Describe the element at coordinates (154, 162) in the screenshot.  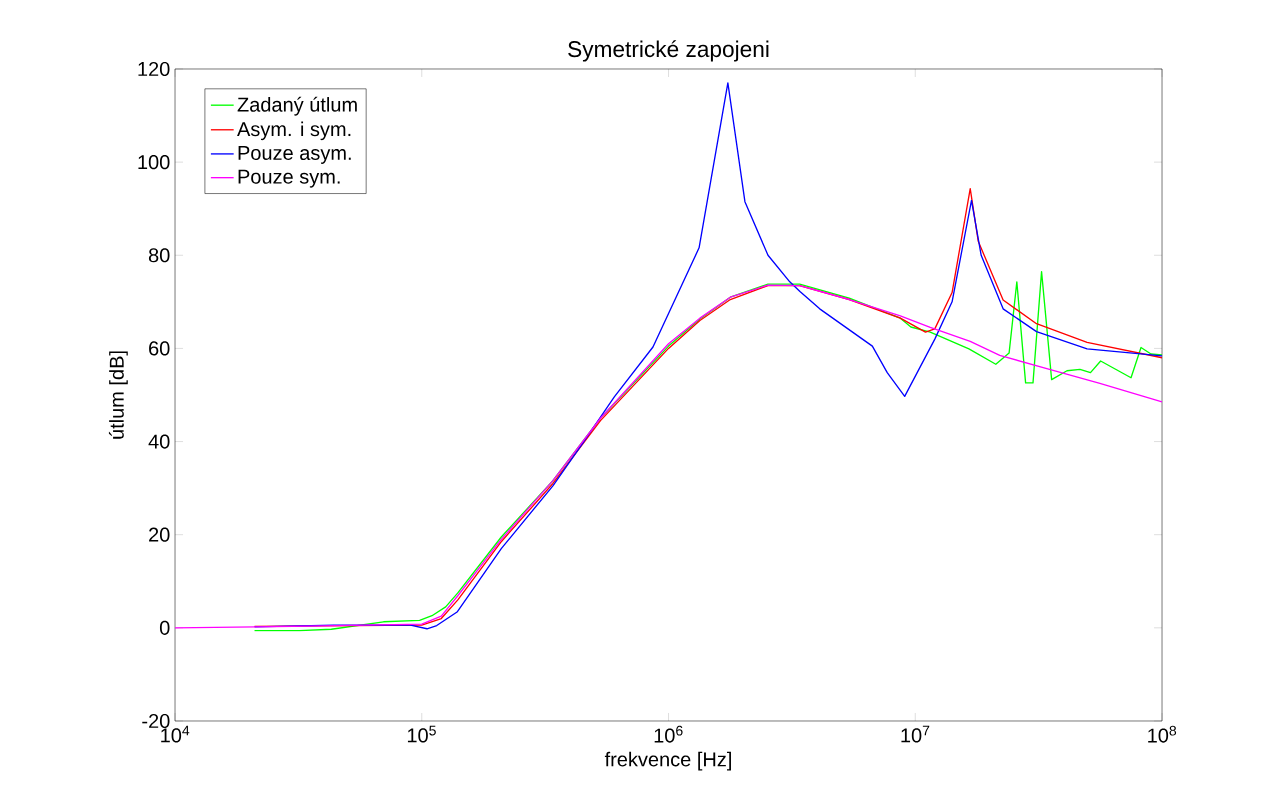
I see `y-tick-label: 100` at that location.